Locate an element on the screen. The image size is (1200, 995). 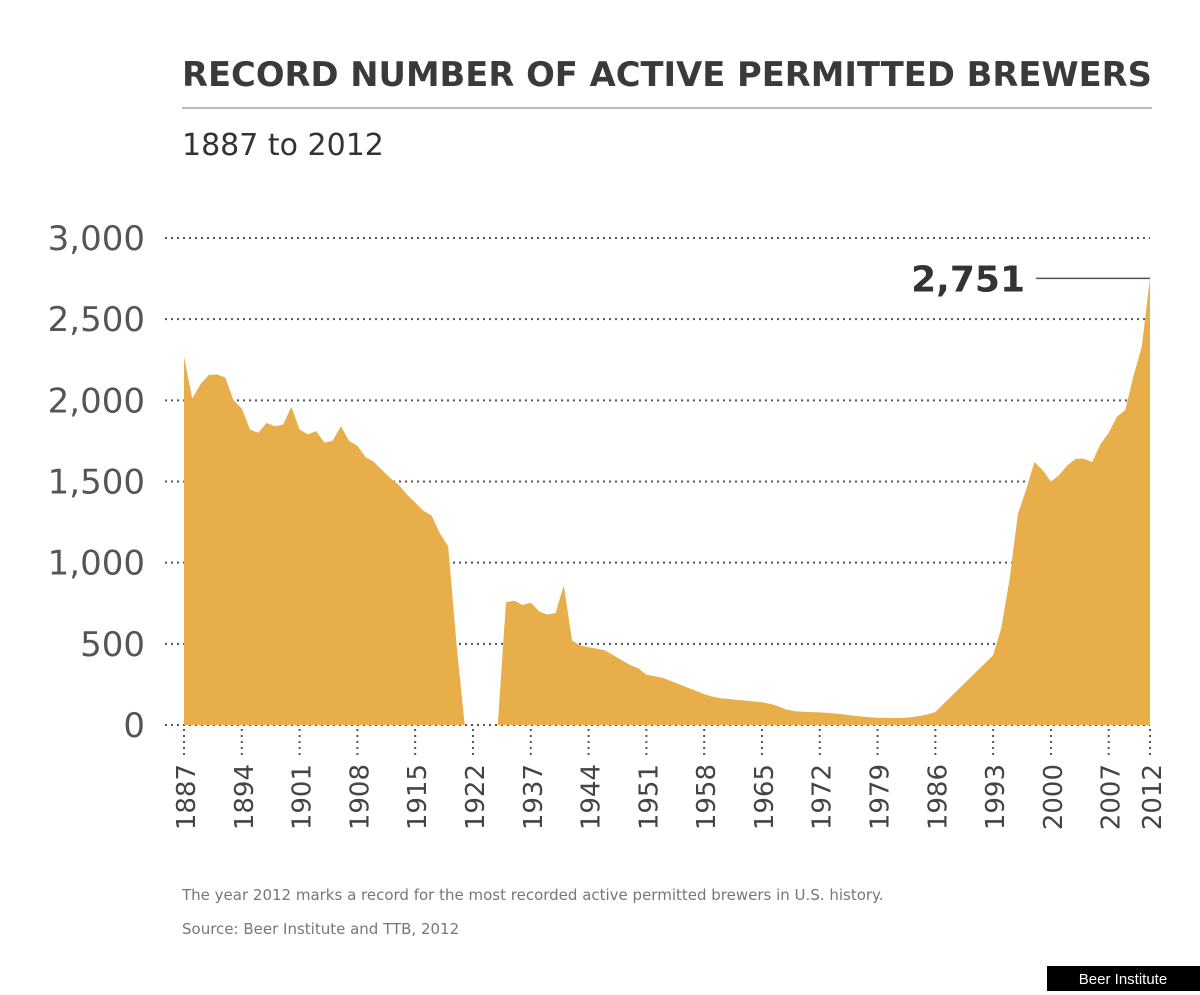
credit-box is located at coordinates (1123, 978).